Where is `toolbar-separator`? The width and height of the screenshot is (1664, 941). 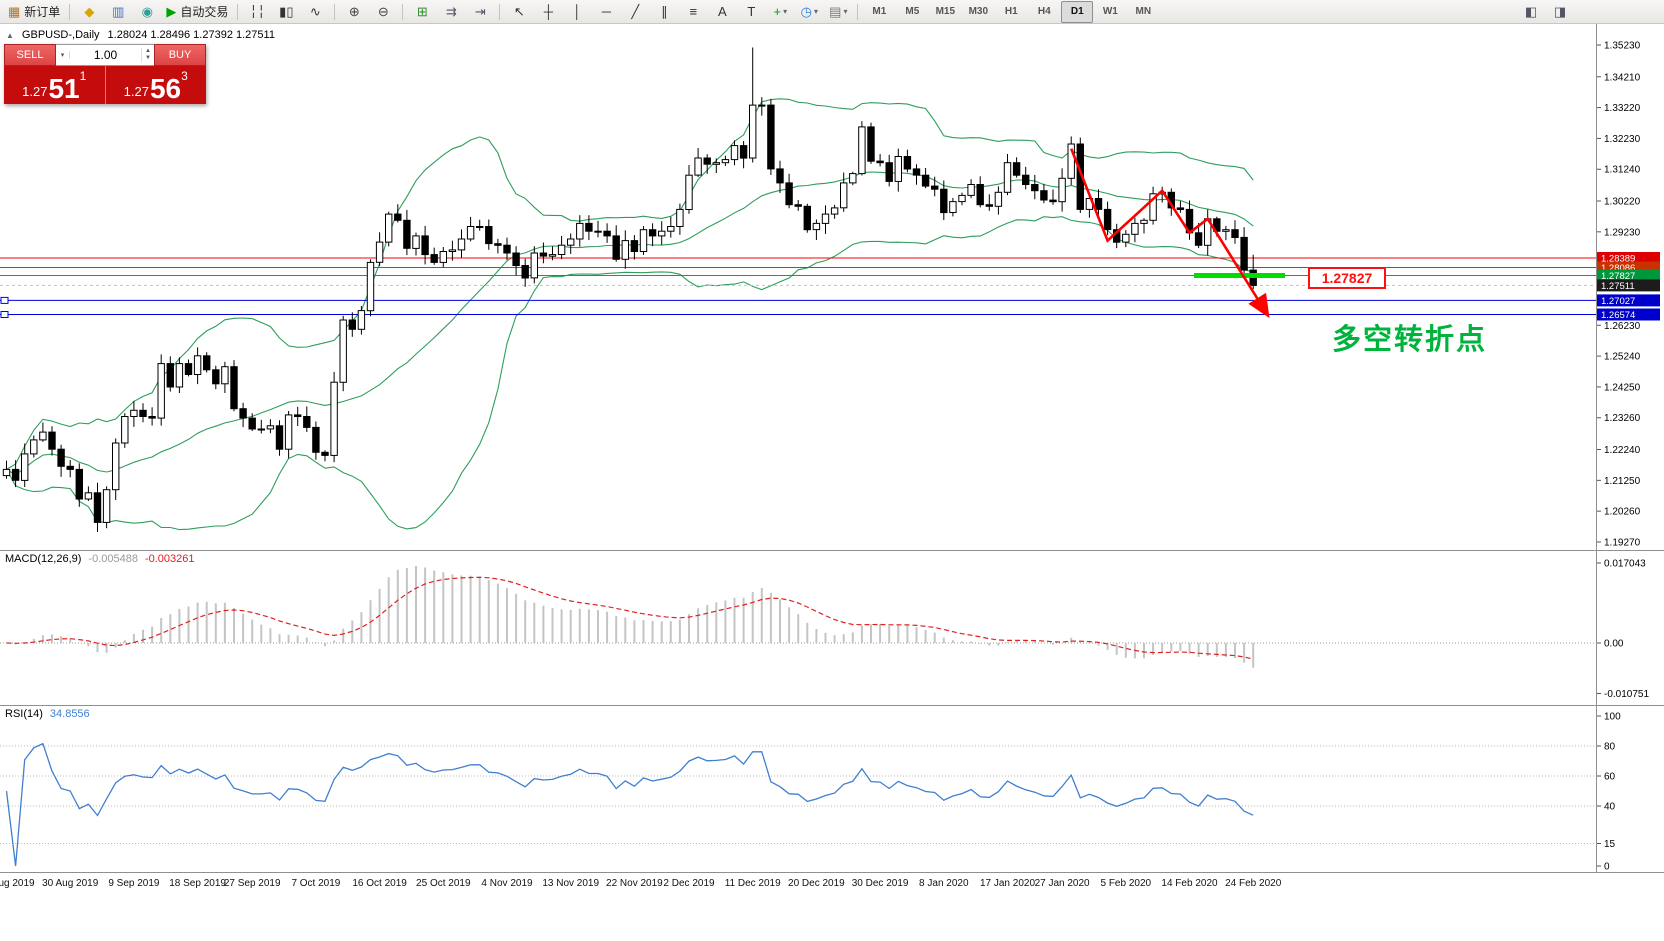
toolbar-separator is located at coordinates (858, 11).